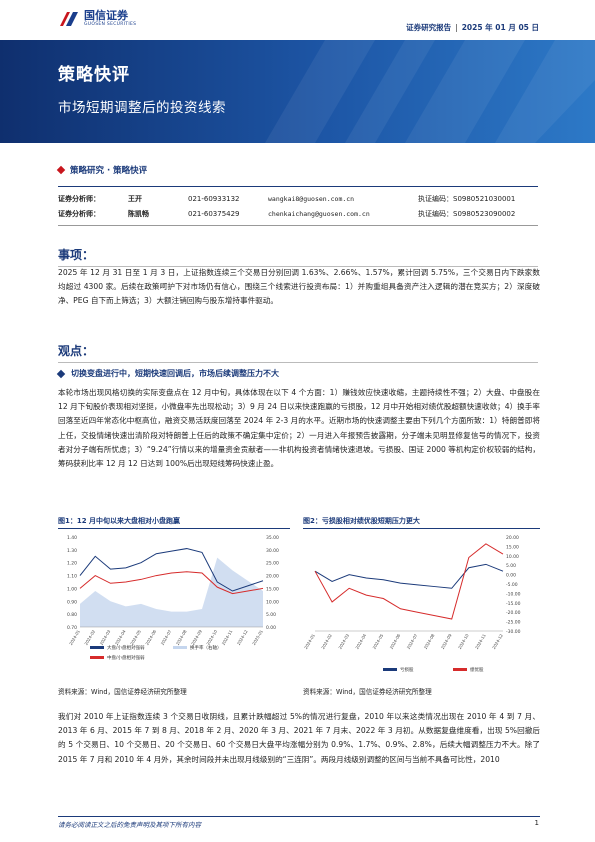 Image resolution: width=595 pixels, height=842 pixels. What do you see at coordinates (512, 547) in the screenshot?
I see `y-tick-label: 15.00` at bounding box center [512, 547].